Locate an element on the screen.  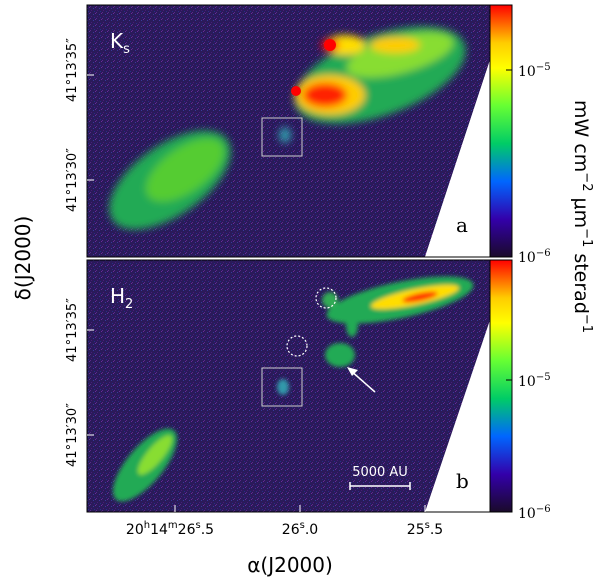
colorbar-bottom is located at coordinates (501, 386).